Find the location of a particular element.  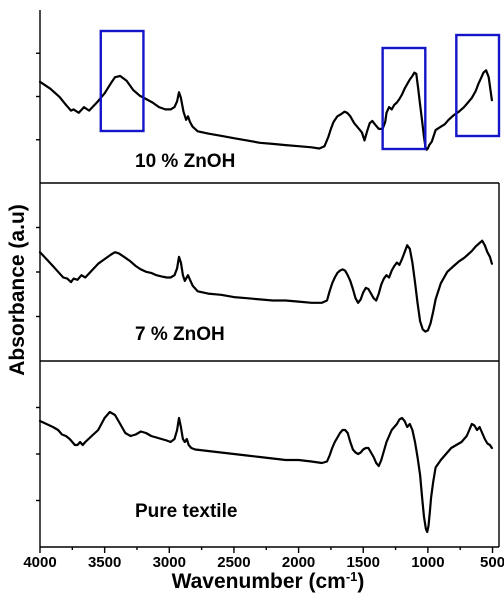

x-tick-label-4000: 4000 is located at coordinates (39, 562).